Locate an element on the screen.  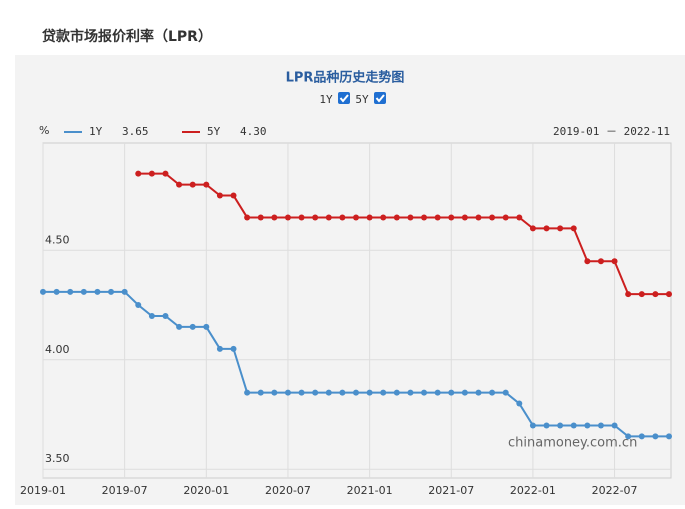
legend-label: 1Y is located at coordinates (96, 131).